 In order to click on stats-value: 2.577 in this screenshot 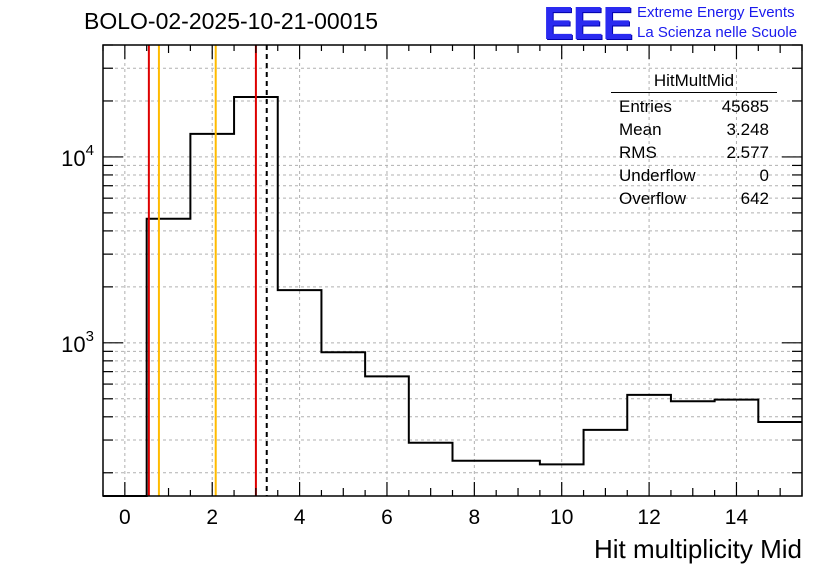, I will do `click(747, 152)`.